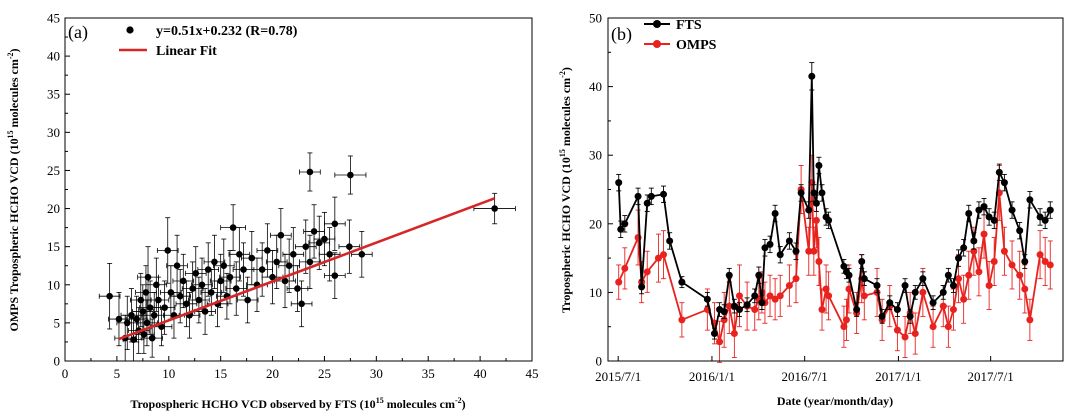 The width and height of the screenshot is (1065, 417). I want to click on a-y-tick-label-0: 0, so click(57, 361).